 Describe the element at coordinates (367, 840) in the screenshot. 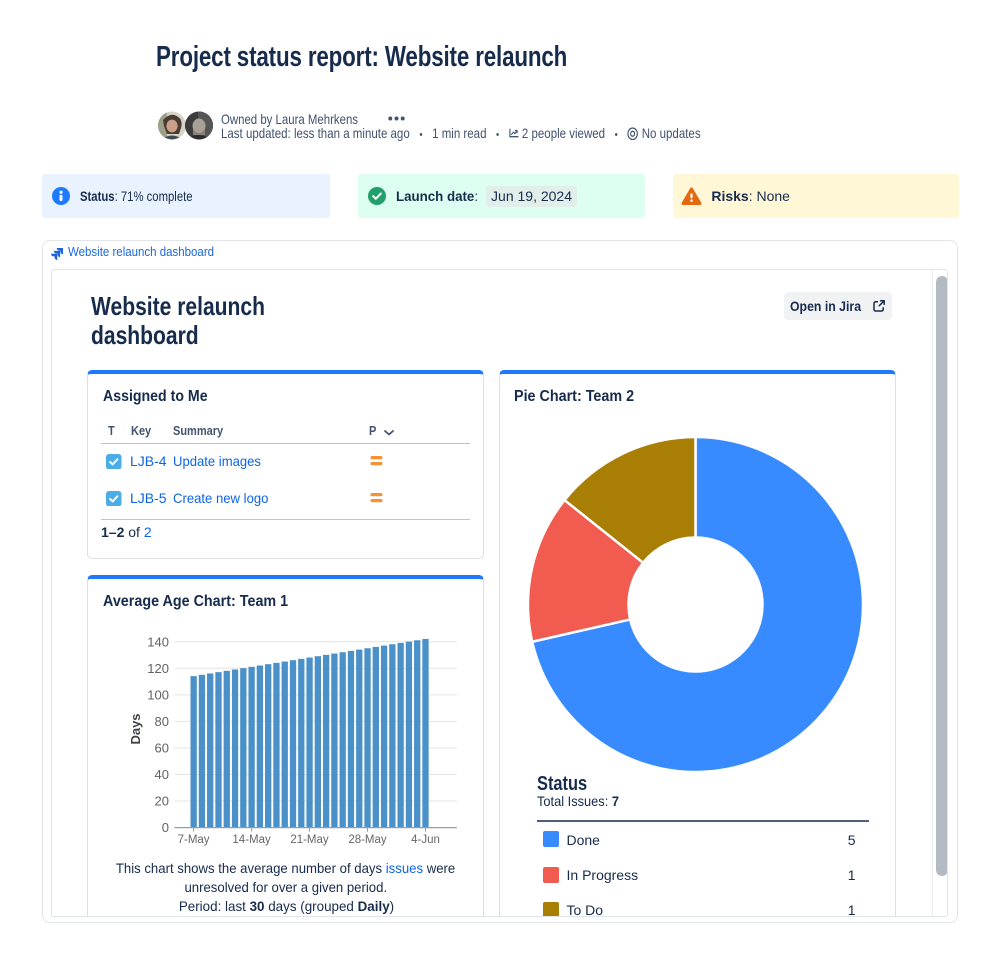

I see `svg-text: 28-May` at that location.